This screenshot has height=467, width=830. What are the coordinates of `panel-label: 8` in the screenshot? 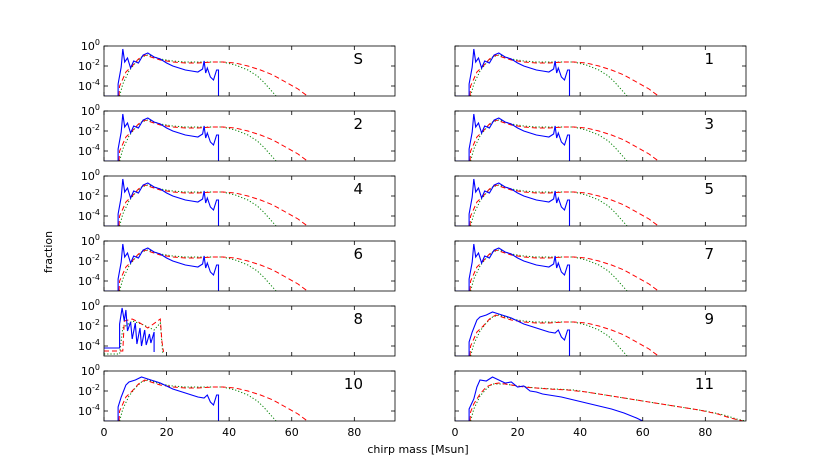 It's located at (358, 319).